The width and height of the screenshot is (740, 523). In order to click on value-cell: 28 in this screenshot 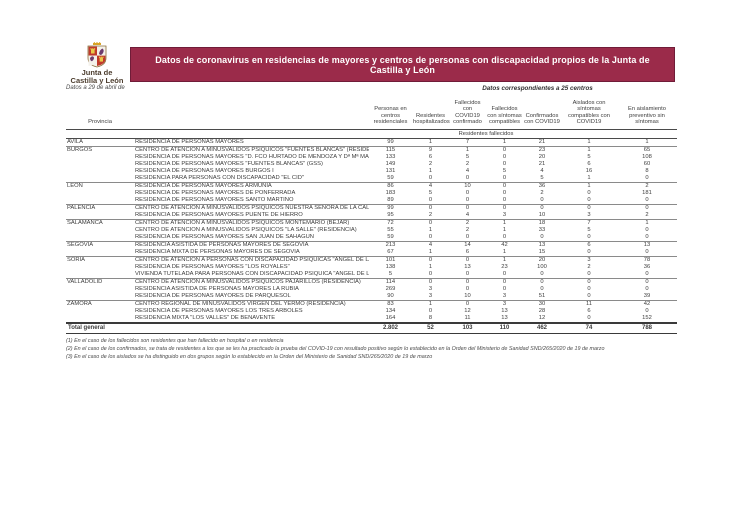, I will do `click(542, 310)`.